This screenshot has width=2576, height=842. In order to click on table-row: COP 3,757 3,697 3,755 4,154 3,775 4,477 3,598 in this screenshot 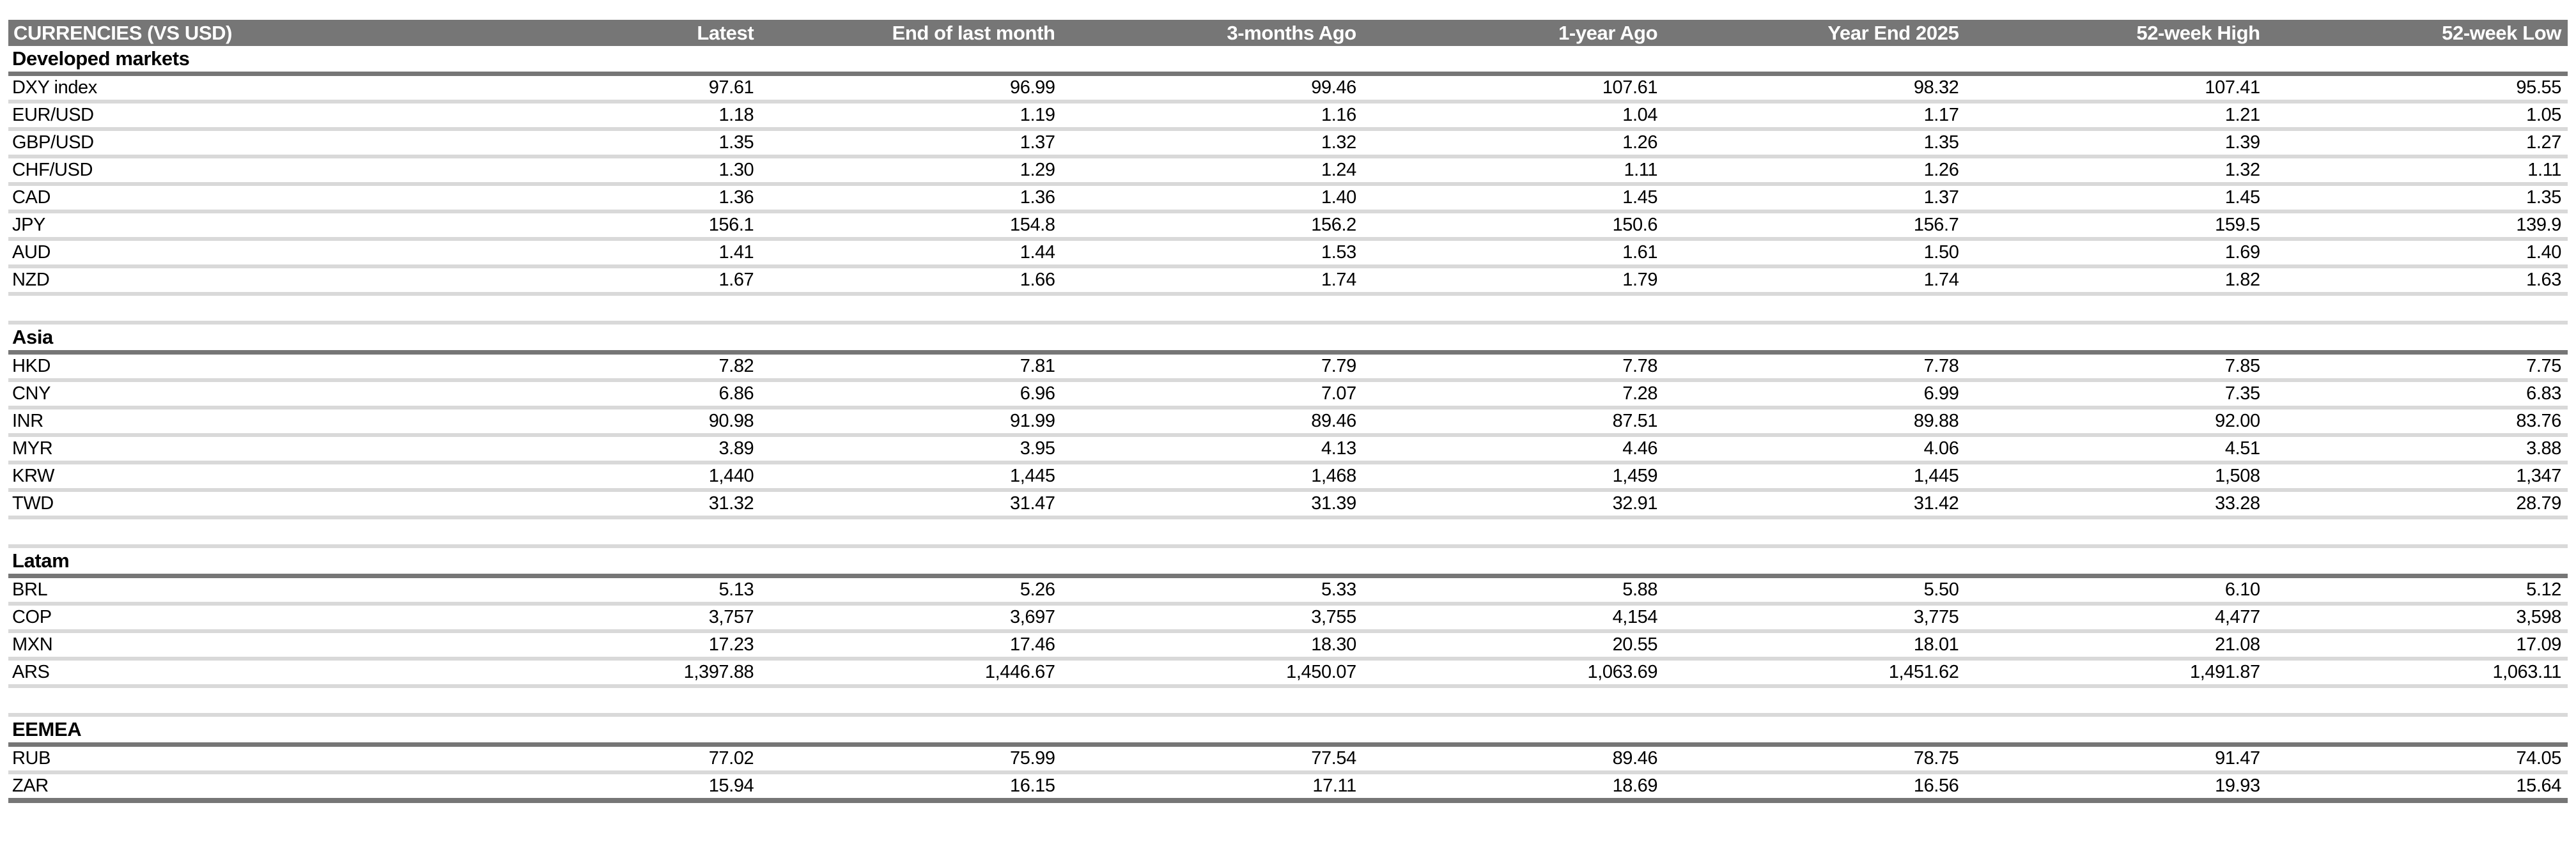, I will do `click(1288, 619)`.